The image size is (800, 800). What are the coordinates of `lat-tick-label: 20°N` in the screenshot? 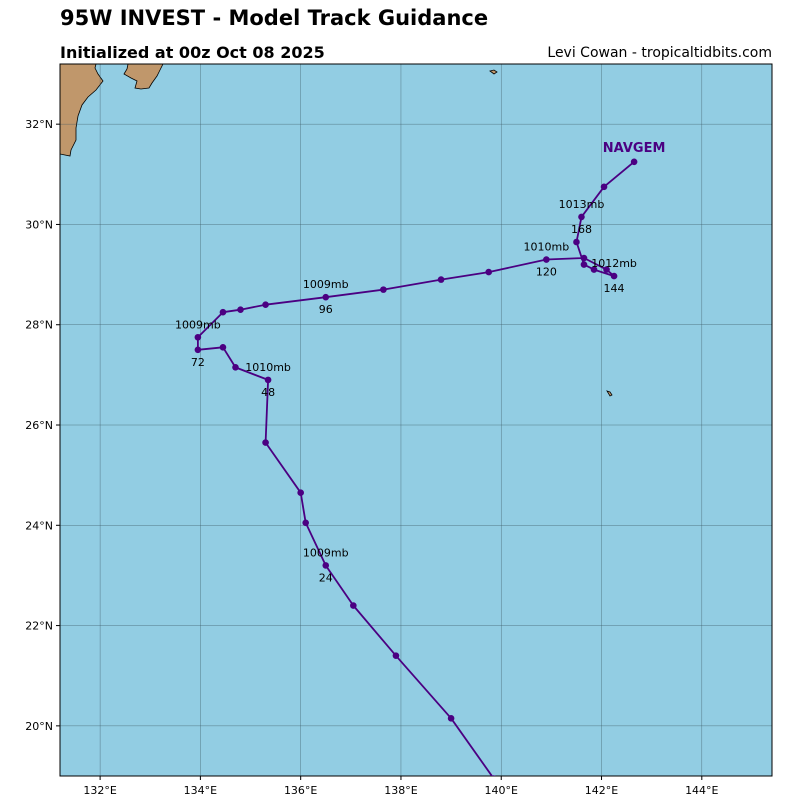 It's located at (39, 726).